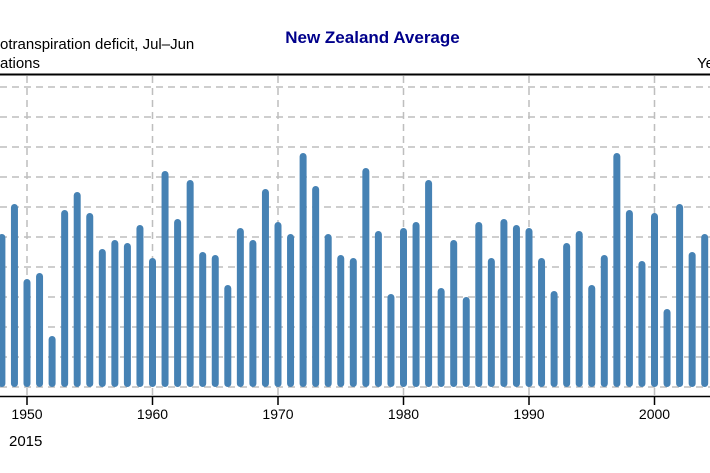 The width and height of the screenshot is (710, 473). What do you see at coordinates (97, 44) in the screenshot?
I see `chart-subtitle-line1: otranspiration deficit, Jul–Jun` at bounding box center [97, 44].